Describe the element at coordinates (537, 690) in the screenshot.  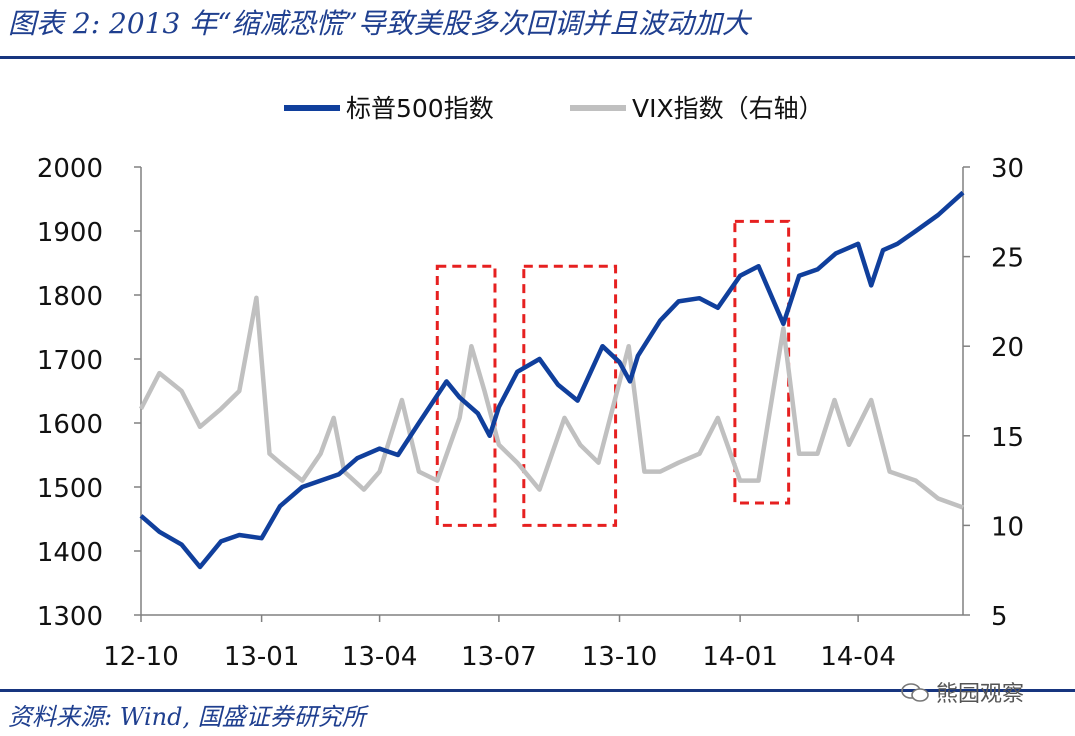
I see `source-rule` at that location.